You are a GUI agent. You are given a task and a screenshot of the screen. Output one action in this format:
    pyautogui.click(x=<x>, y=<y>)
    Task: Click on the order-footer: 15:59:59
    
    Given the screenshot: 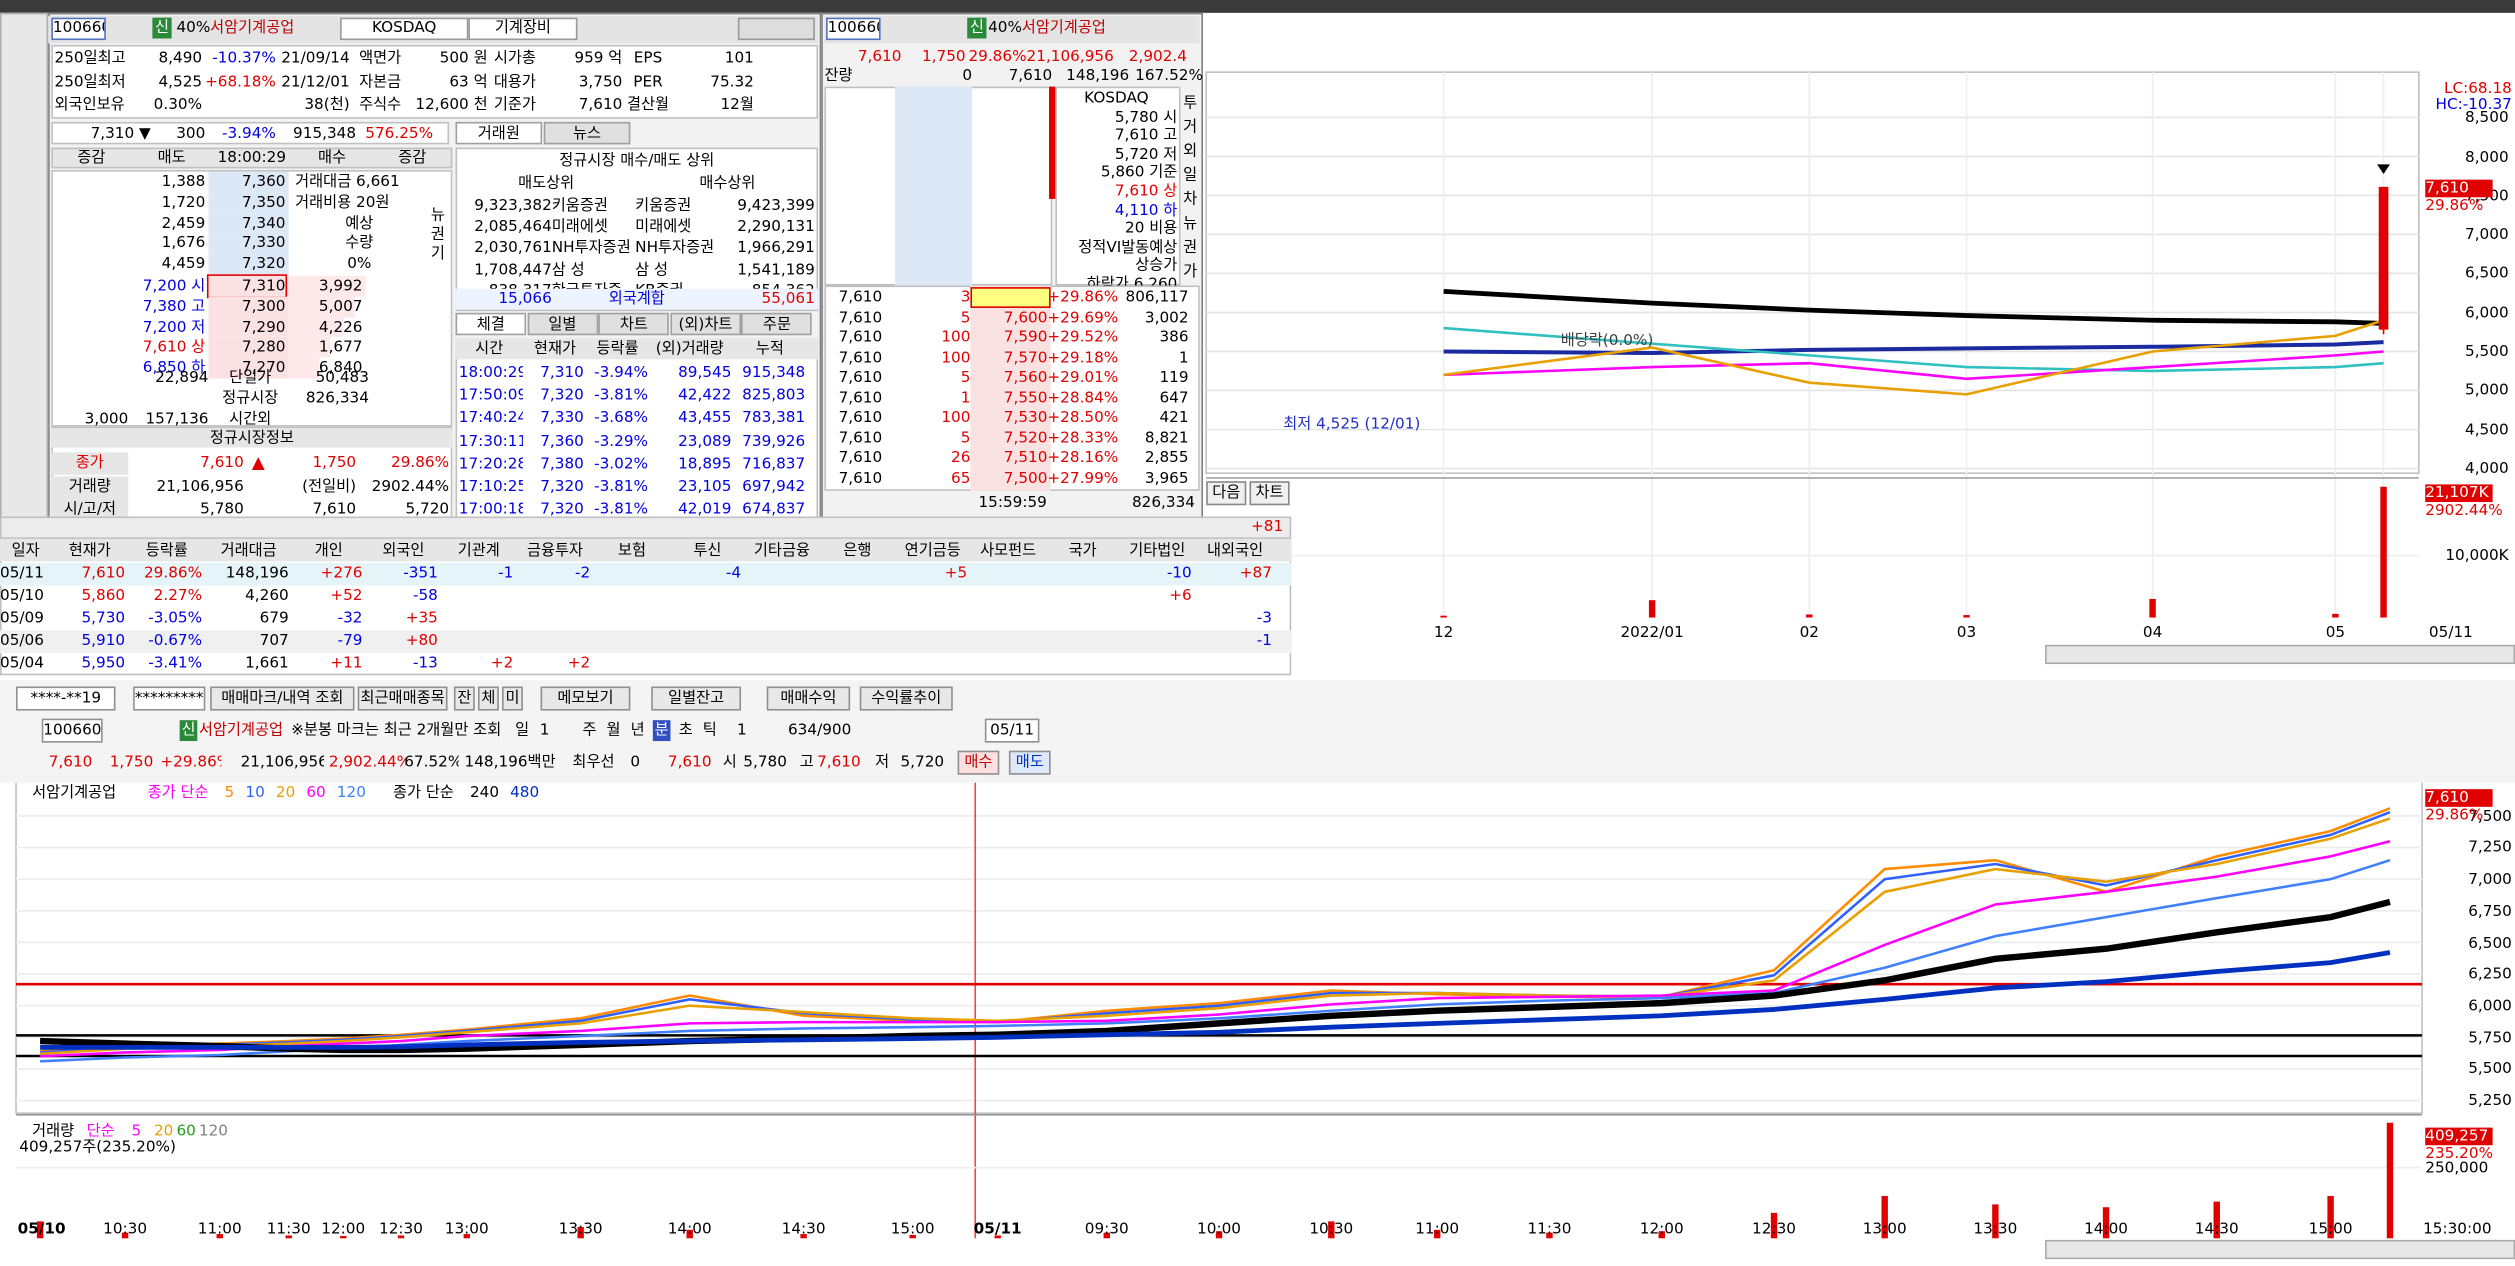 What is the action you would take?
    pyautogui.click(x=1012, y=503)
    